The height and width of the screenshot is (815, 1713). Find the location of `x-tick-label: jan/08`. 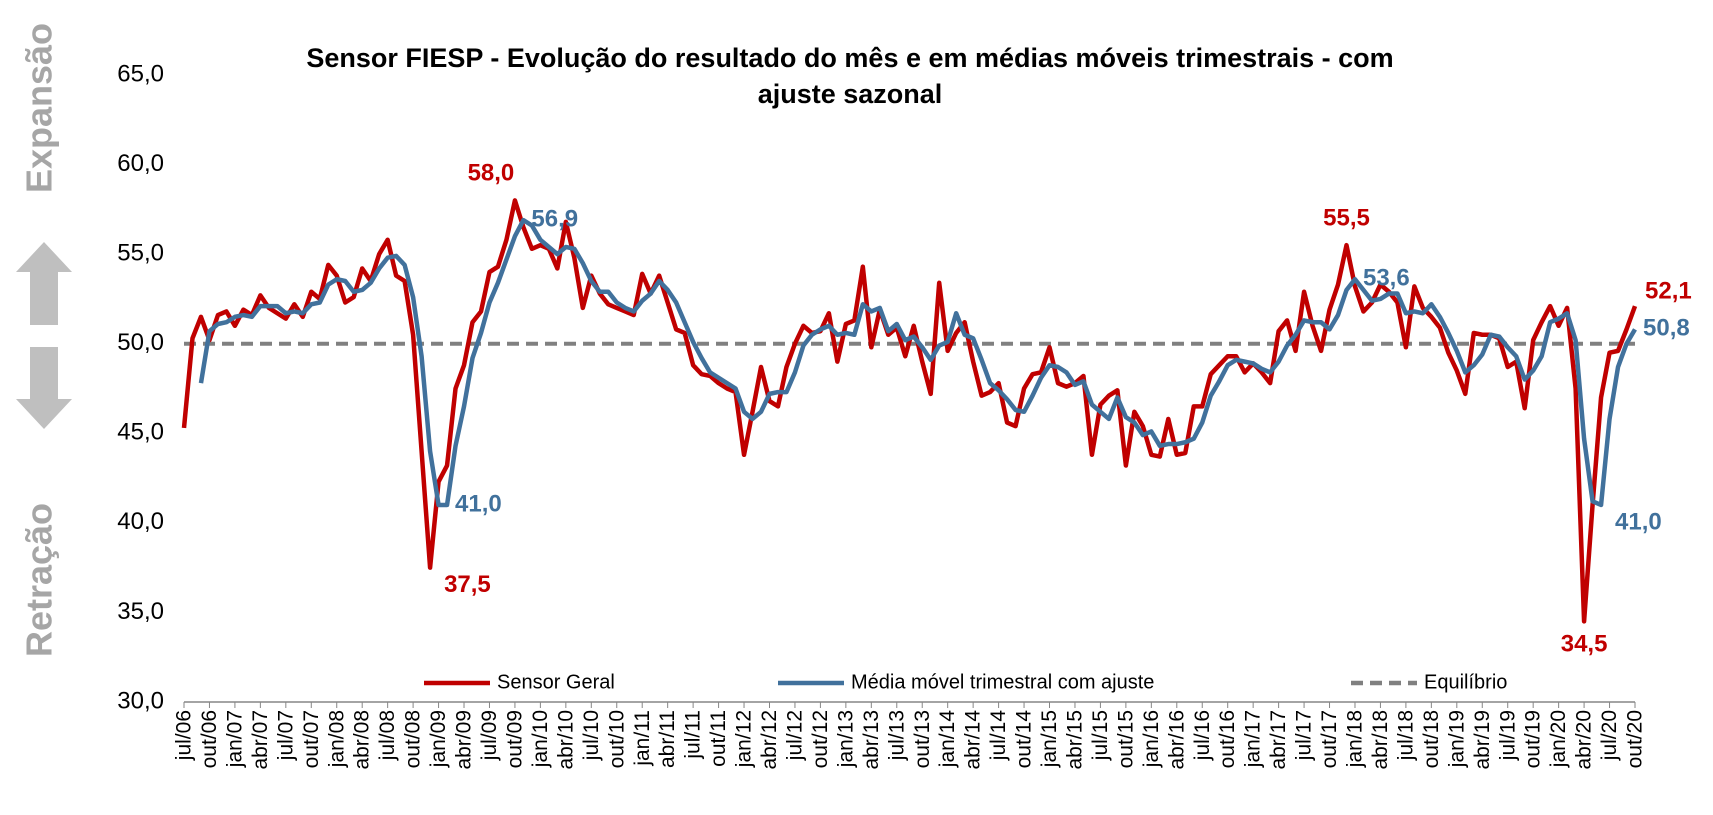

x-tick-label: jan/08 is located at coordinates (336, 739).